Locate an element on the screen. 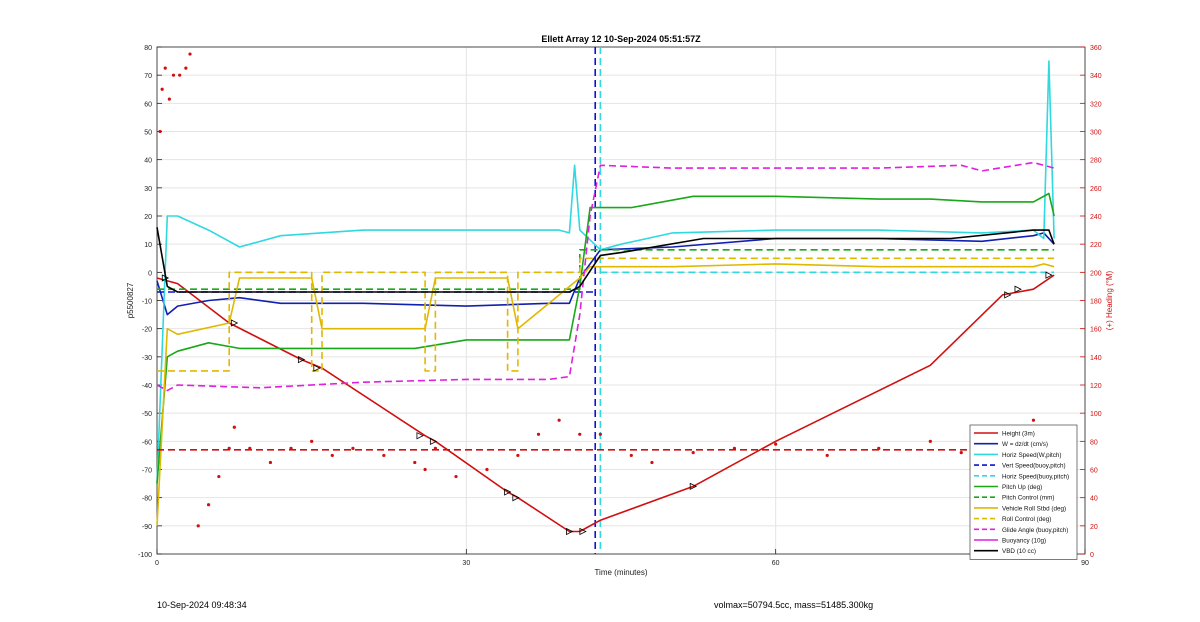 The width and height of the screenshot is (1200, 622). timestamp-footer: 10-Sep-2024 09:48:34 is located at coordinates (202, 605).